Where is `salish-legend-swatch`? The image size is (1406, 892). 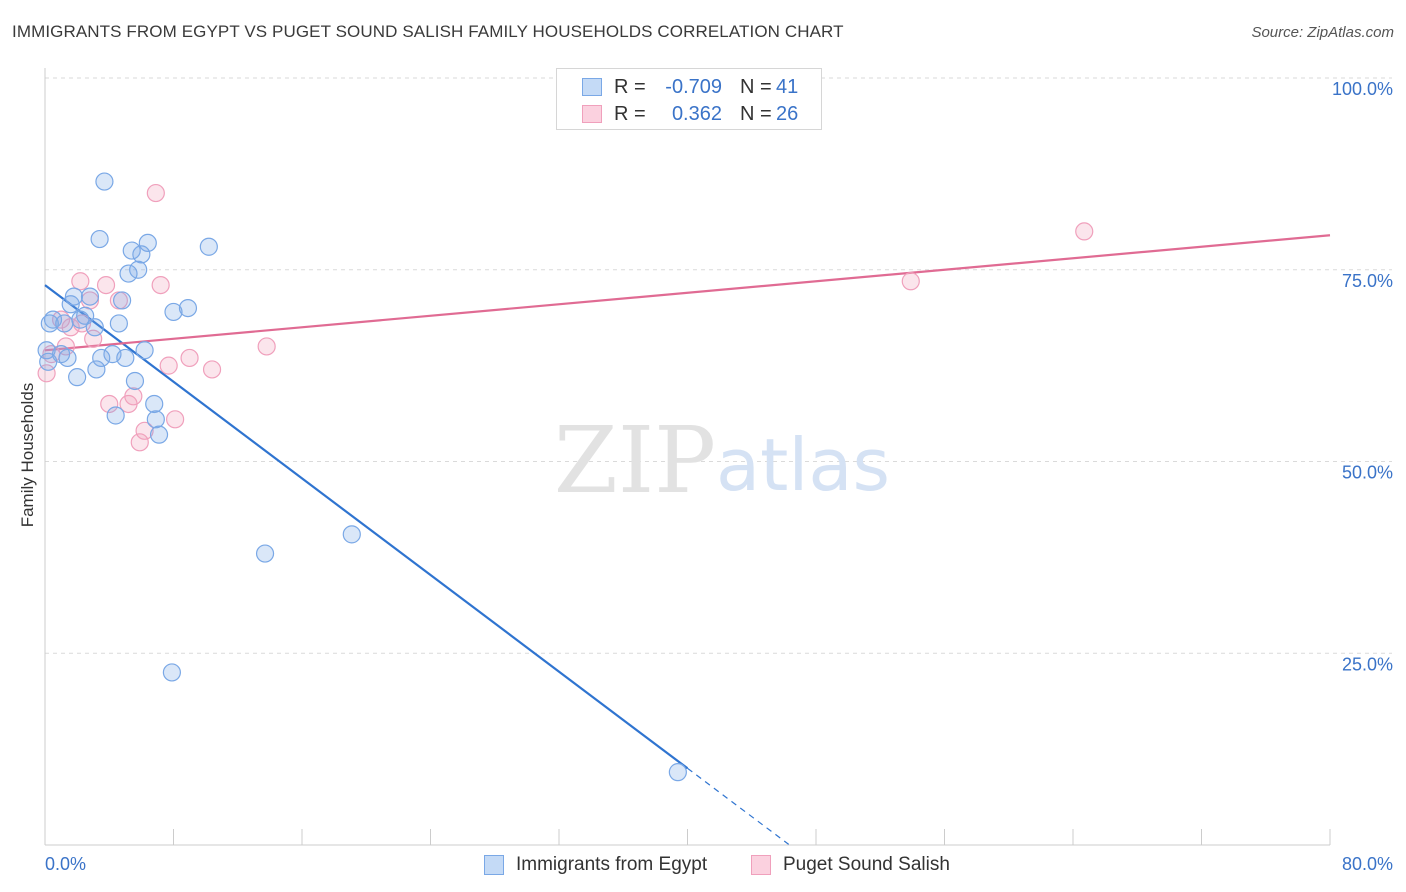
salish-legend-swatch is located at coordinates (761, 865).